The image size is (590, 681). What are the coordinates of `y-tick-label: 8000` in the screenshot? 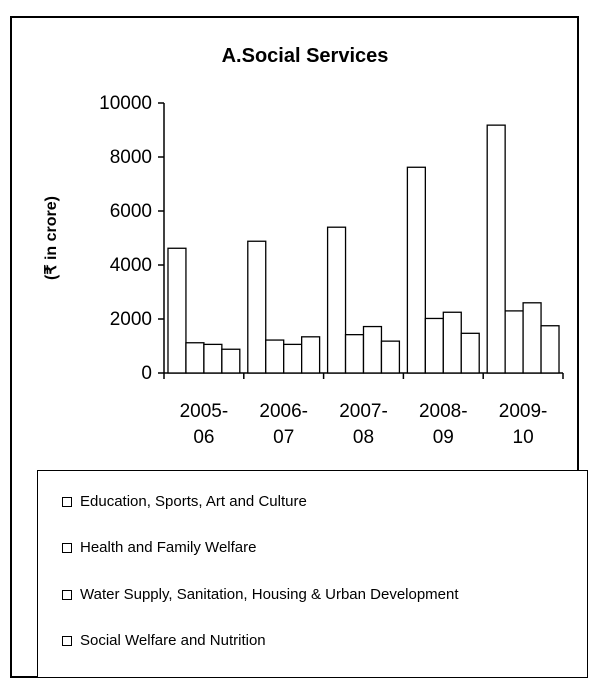 It's located at (131, 157).